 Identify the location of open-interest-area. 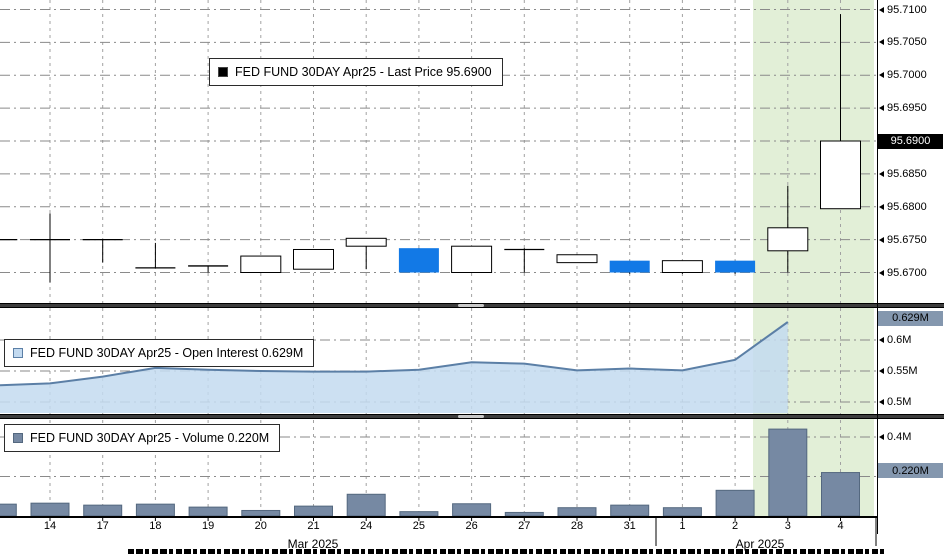
(394, 367).